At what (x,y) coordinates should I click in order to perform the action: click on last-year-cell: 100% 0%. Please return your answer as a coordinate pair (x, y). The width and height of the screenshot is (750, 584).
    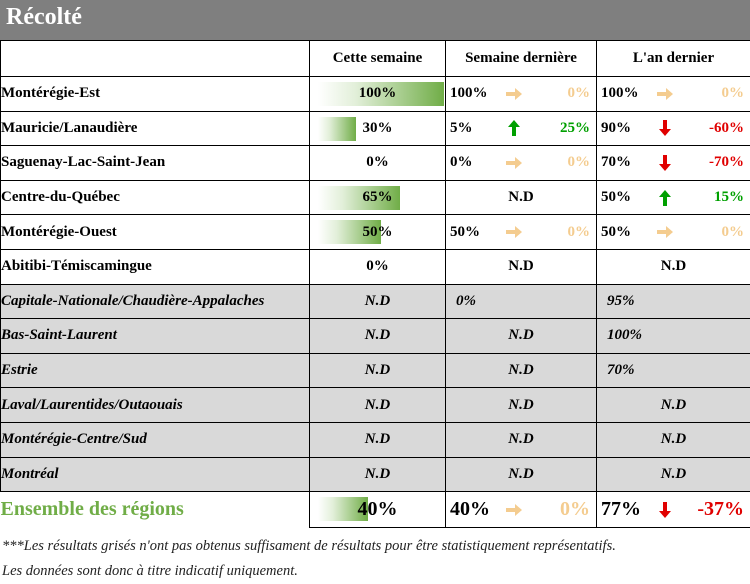
    Looking at the image, I should click on (673, 94).